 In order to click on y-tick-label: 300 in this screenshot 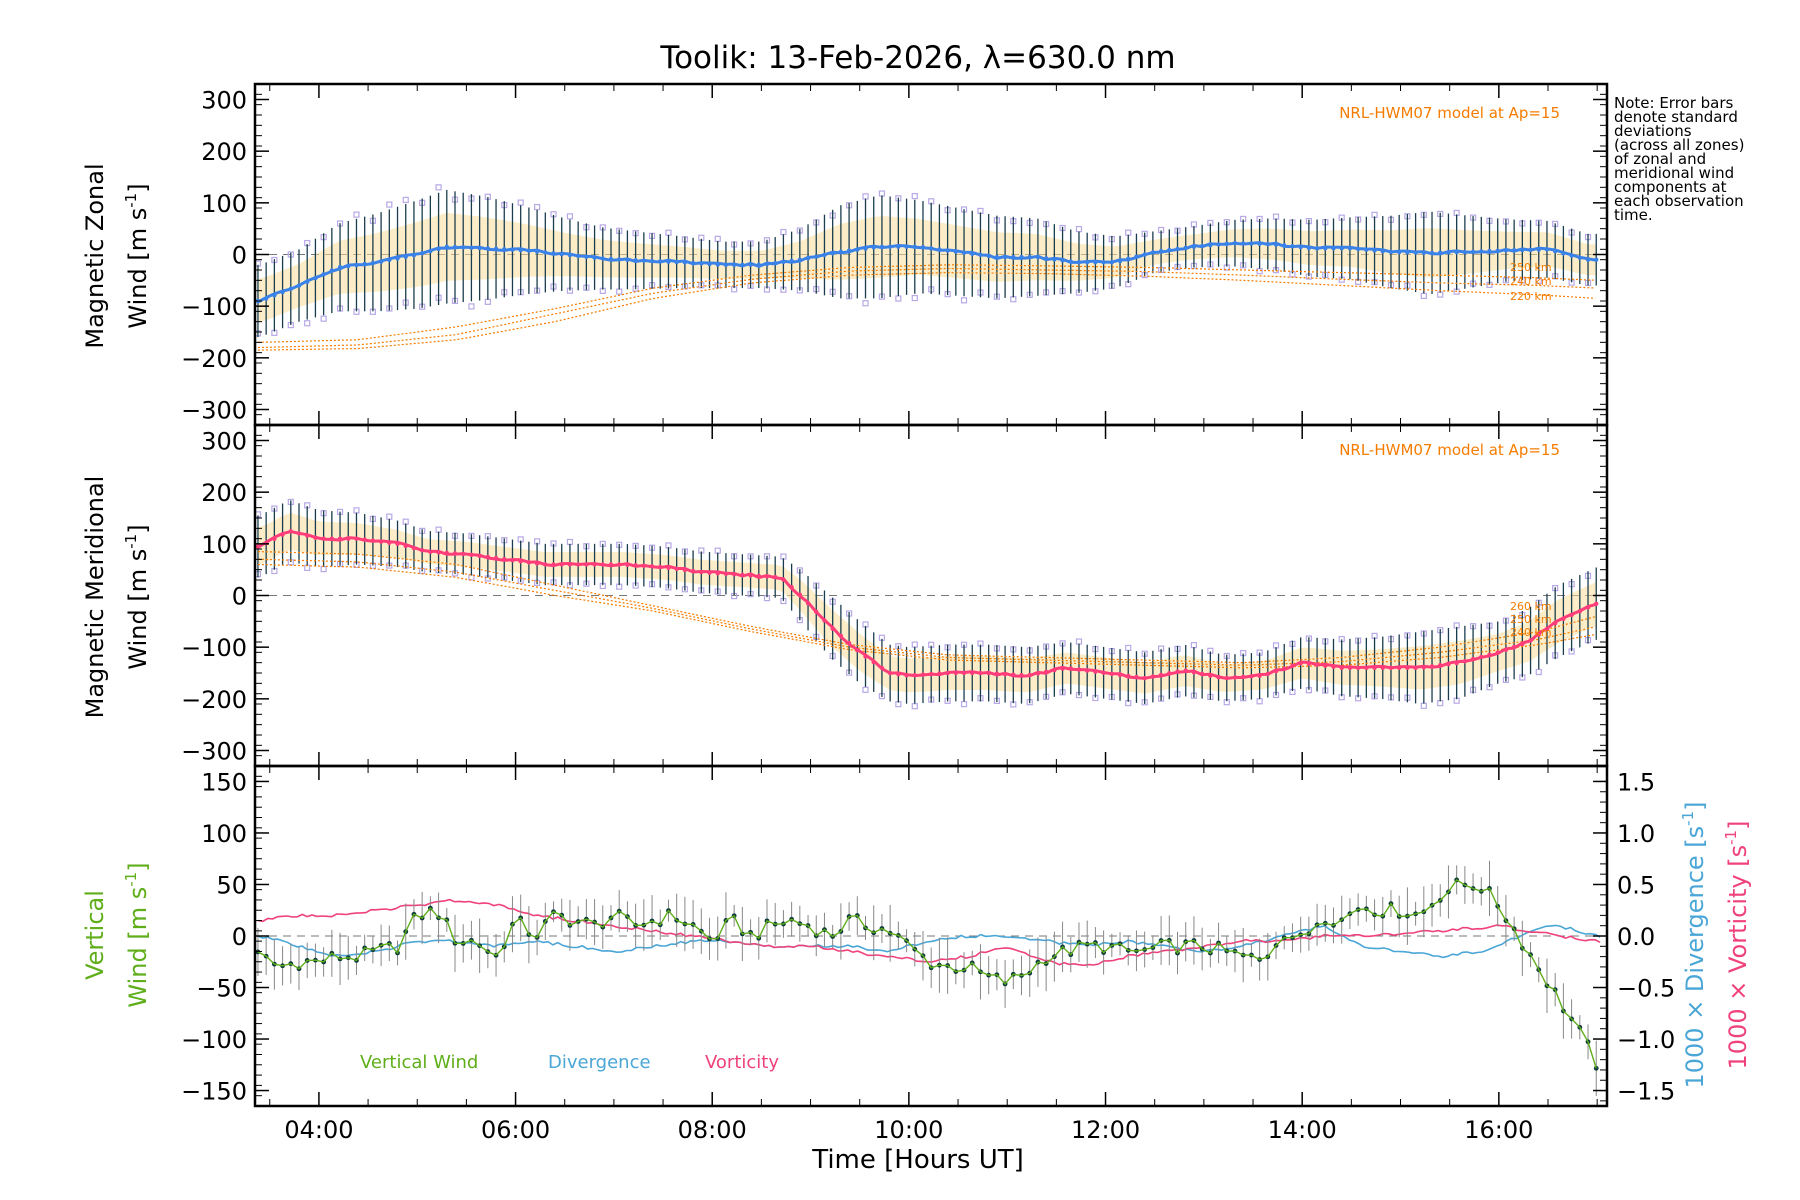, I will do `click(224, 442)`.